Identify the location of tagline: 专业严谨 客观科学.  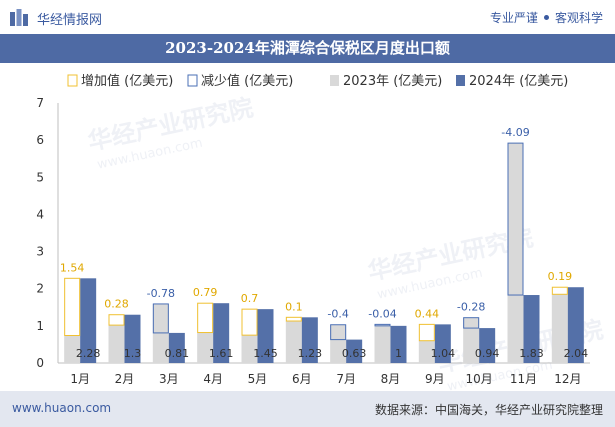
(546, 17).